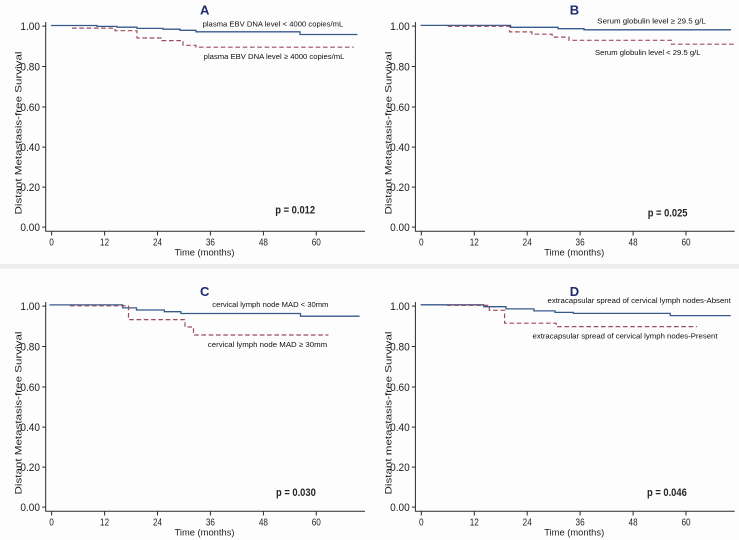 Image resolution: width=739 pixels, height=540 pixels. I want to click on svg-text:plasma EBV DNA level ≥ 4000 co: plasma EBV DNA level ≥ 4000 copies/mL, so click(274, 56).